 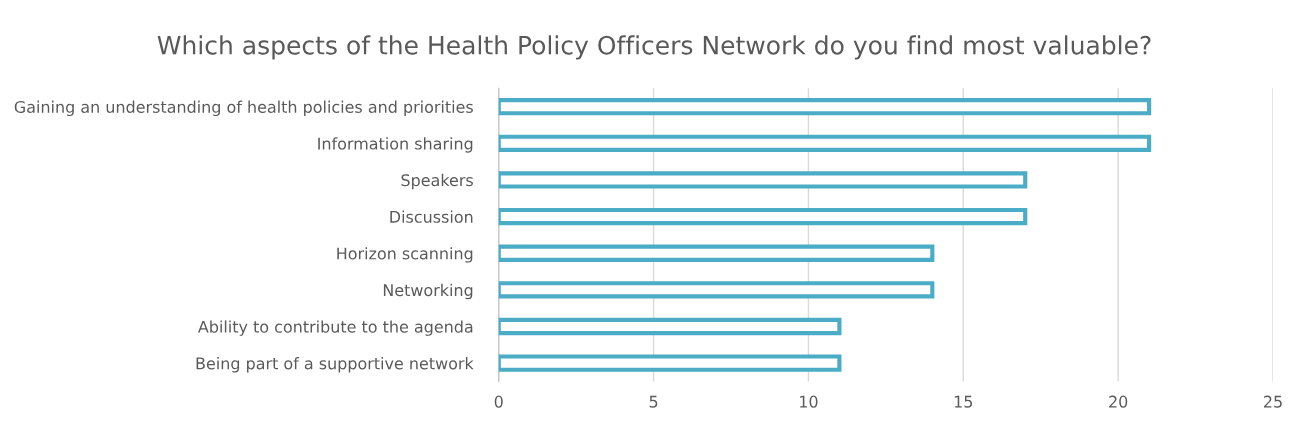 What do you see at coordinates (335, 328) in the screenshot?
I see `y-tick-label: Ability to contribute to the agenda` at bounding box center [335, 328].